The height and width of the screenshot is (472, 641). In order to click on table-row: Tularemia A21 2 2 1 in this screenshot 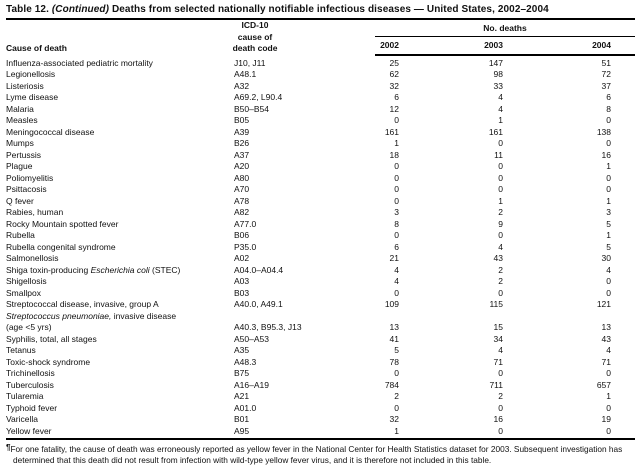, I will do `click(320, 397)`.